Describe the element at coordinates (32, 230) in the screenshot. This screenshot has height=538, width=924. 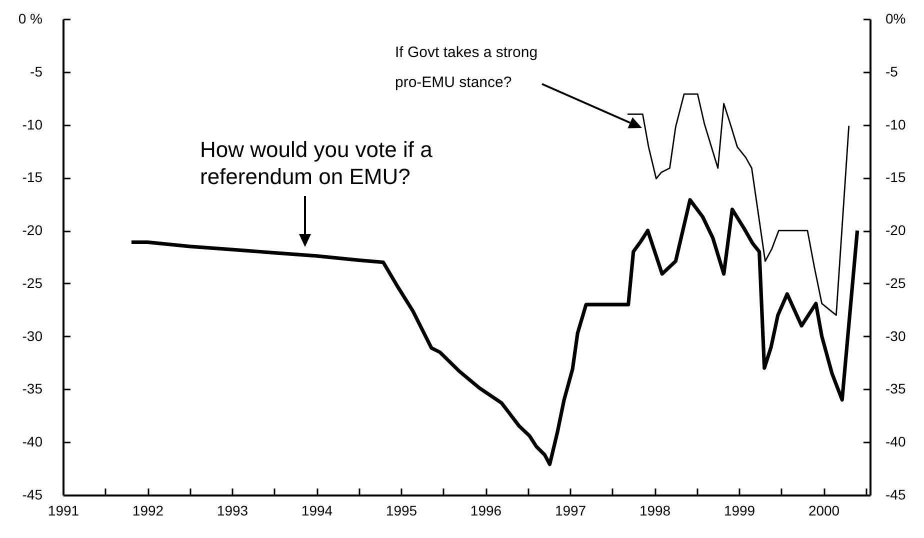
I see `y-tick-label: -20` at that location.